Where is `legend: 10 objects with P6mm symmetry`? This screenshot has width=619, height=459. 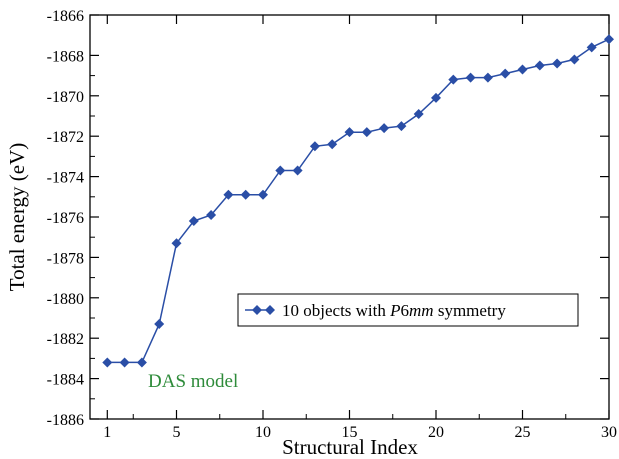 legend: 10 objects with P6mm symmetry is located at coordinates (408, 310).